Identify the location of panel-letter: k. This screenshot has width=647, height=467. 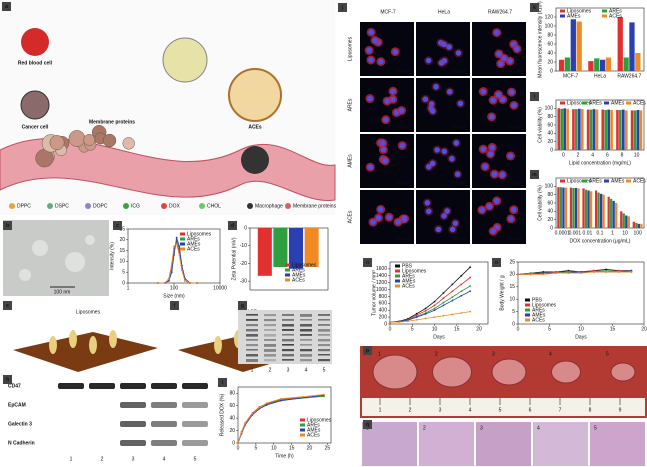
(534, 8).